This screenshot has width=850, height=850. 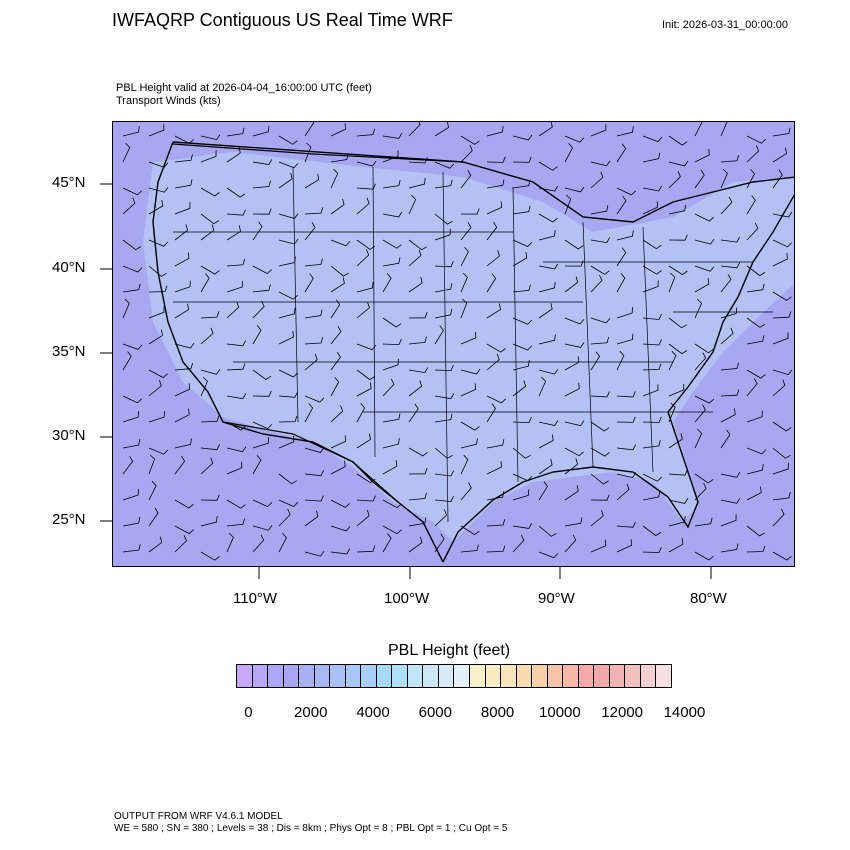 I want to click on colorbar-label: 14000, so click(x=684, y=712).